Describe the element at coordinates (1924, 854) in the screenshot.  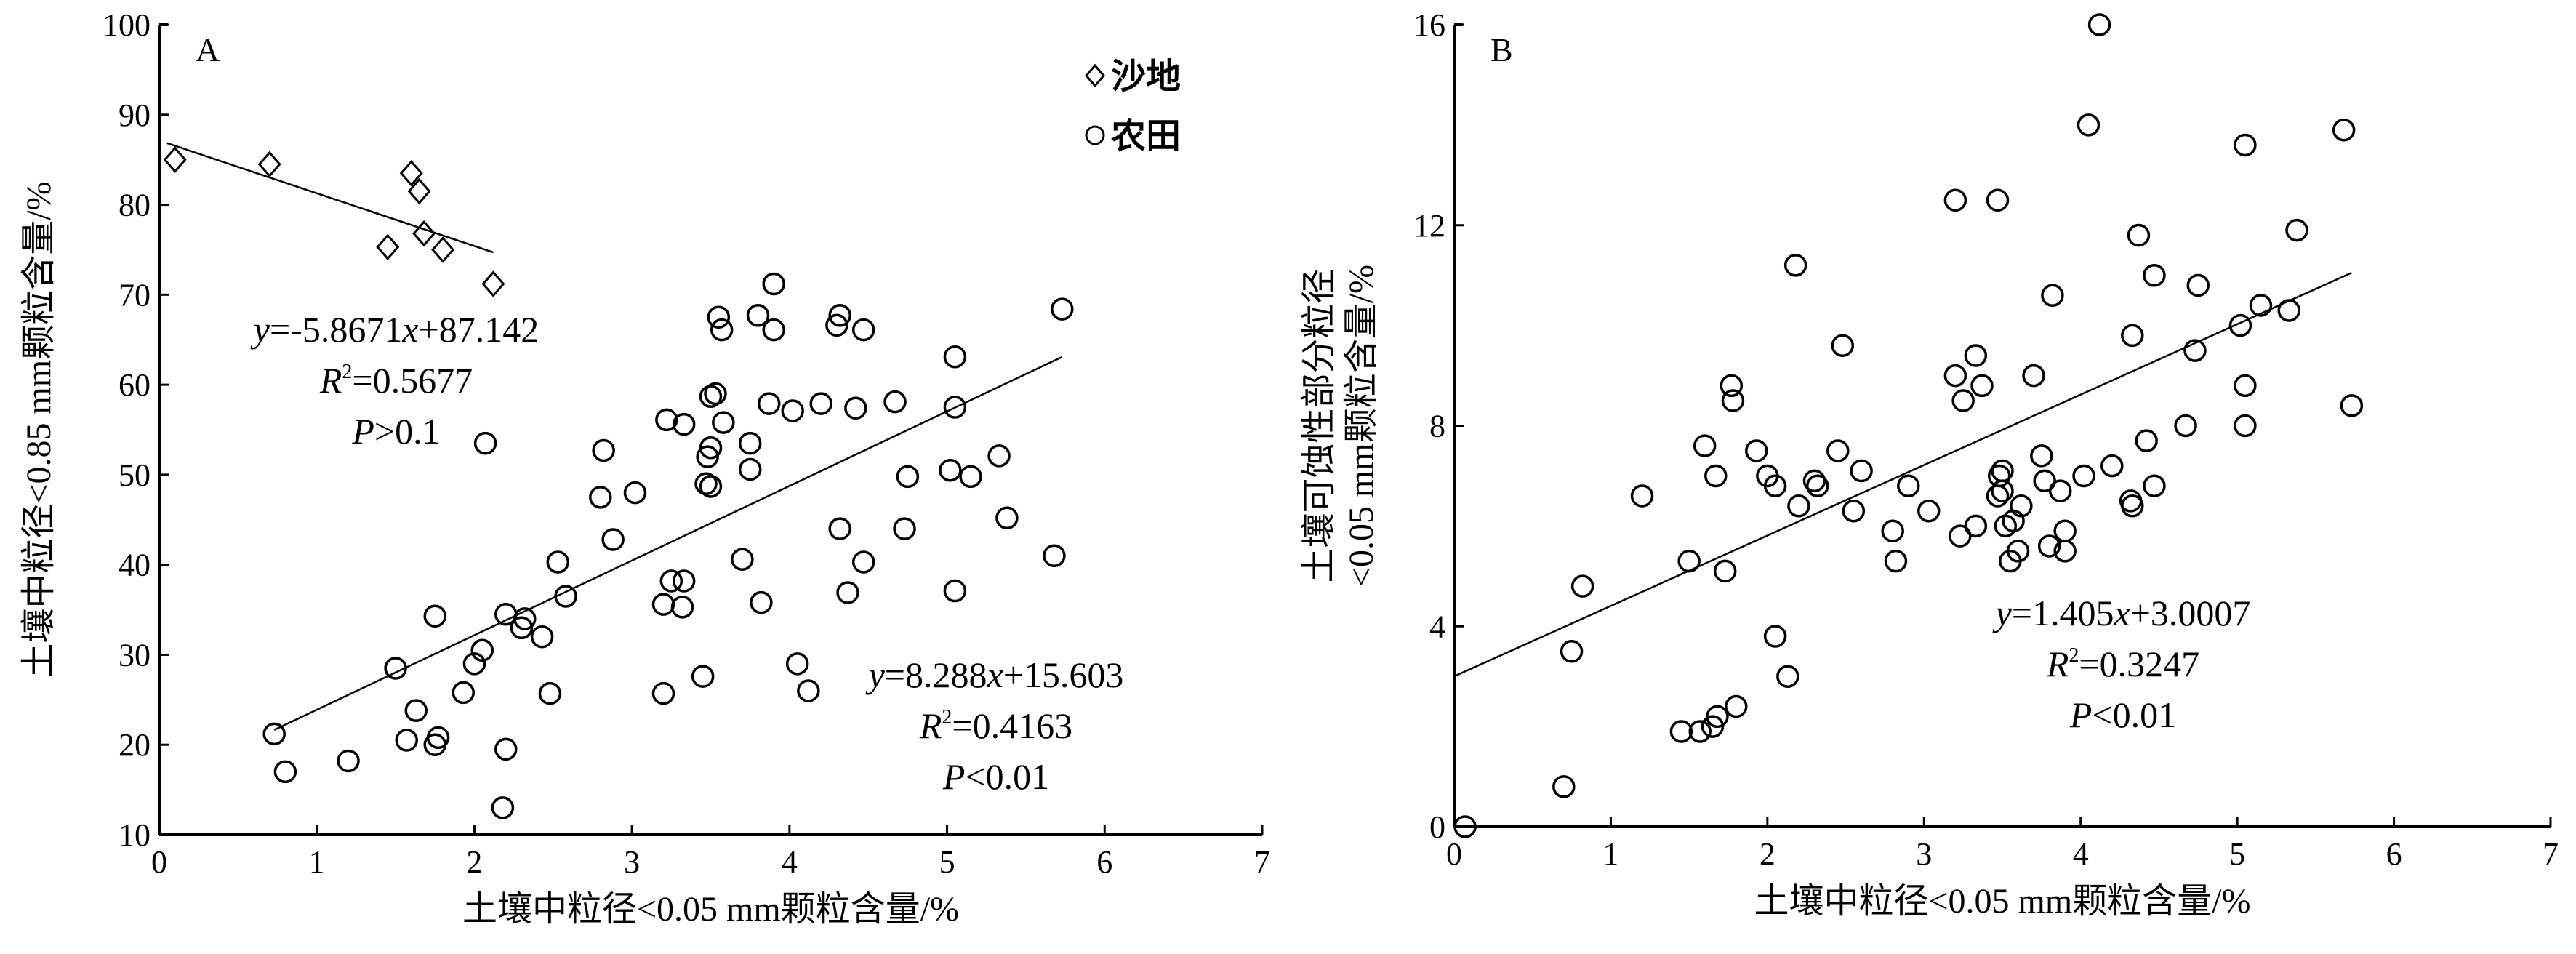
I see `x-tick-label: 3` at that location.